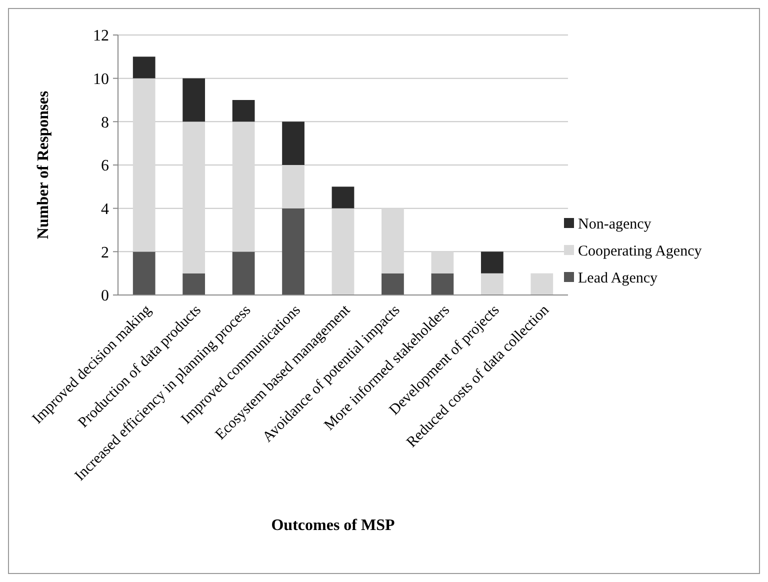 The width and height of the screenshot is (768, 582). I want to click on y-tick-label: 6, so click(105, 166).